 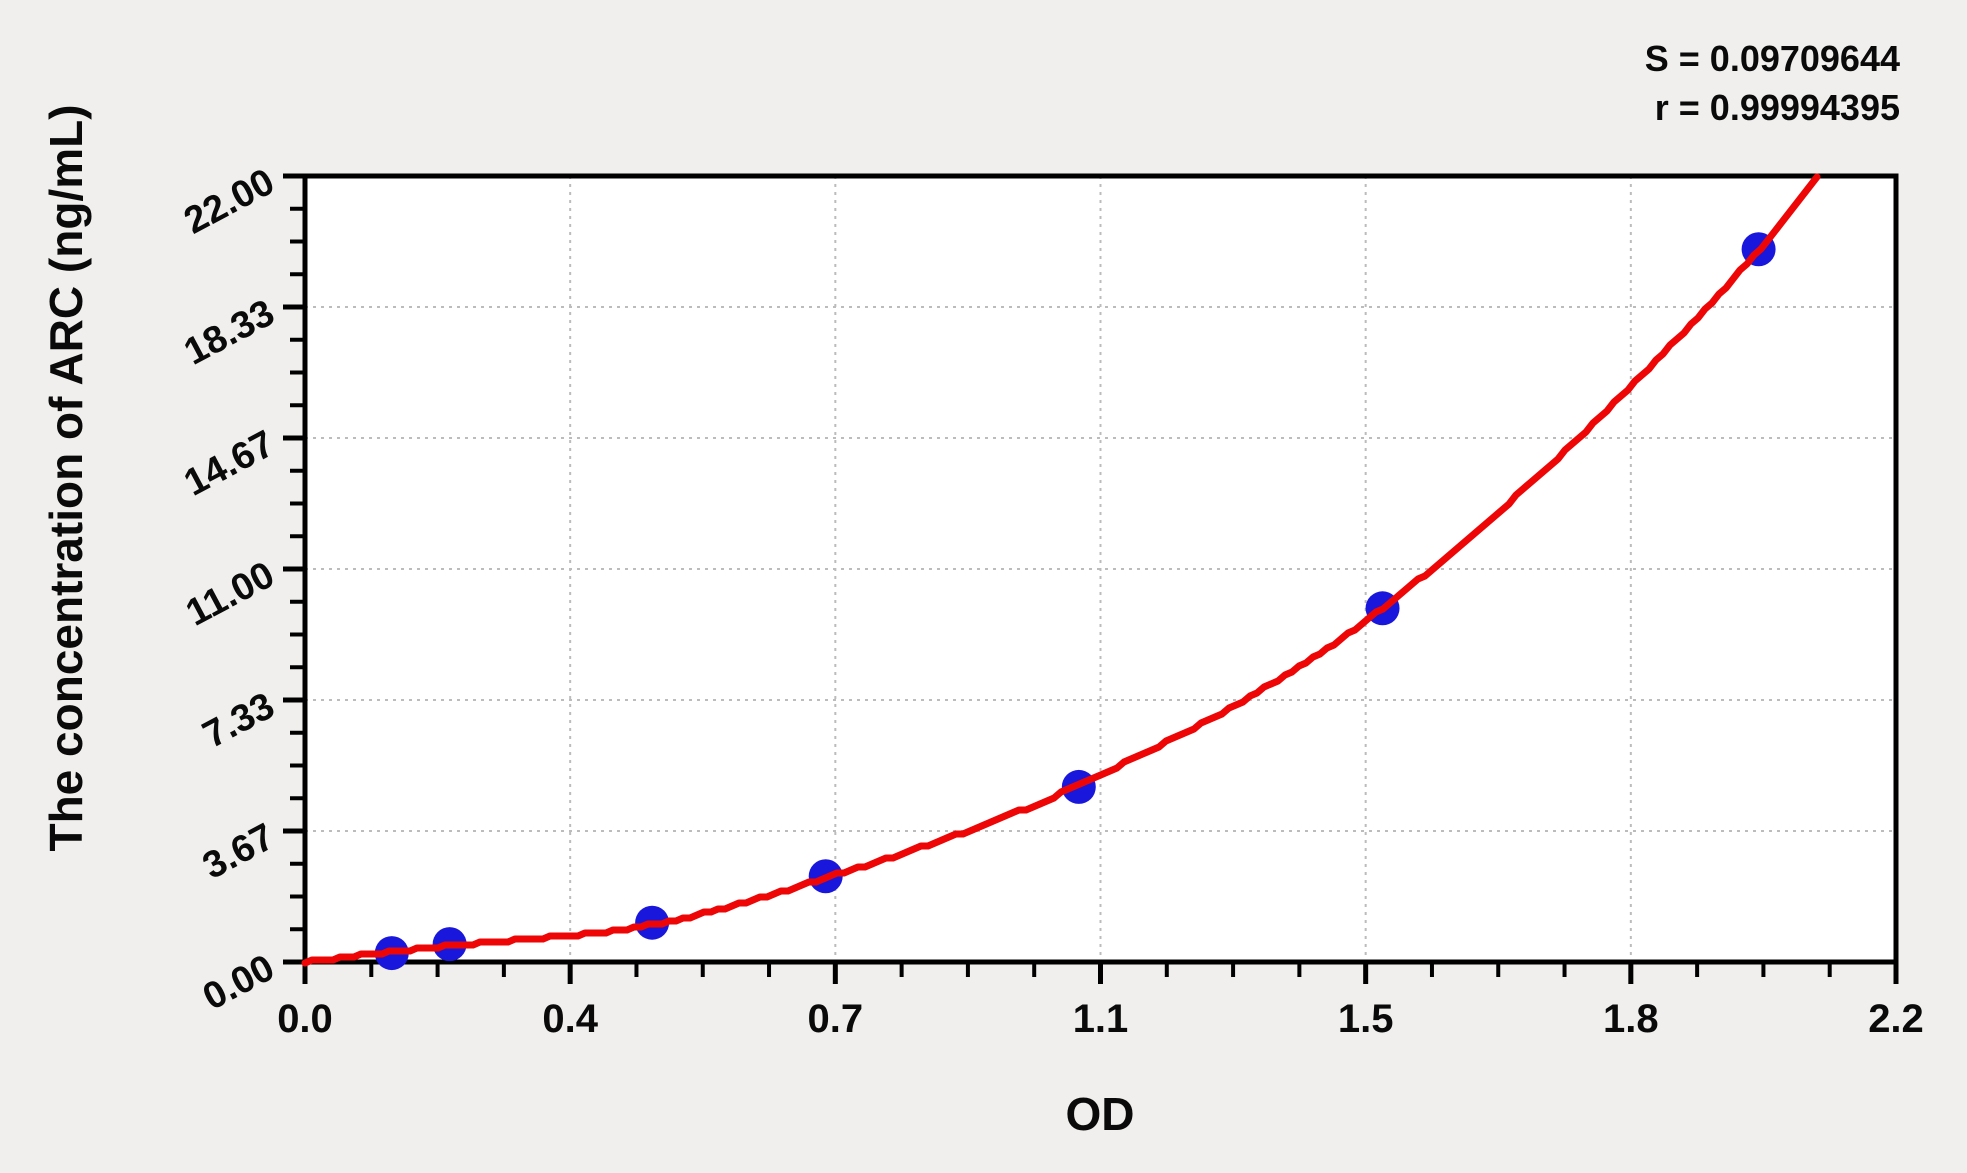 I want to click on stat-s-value: S = 0.09709644, so click(x=1772, y=58).